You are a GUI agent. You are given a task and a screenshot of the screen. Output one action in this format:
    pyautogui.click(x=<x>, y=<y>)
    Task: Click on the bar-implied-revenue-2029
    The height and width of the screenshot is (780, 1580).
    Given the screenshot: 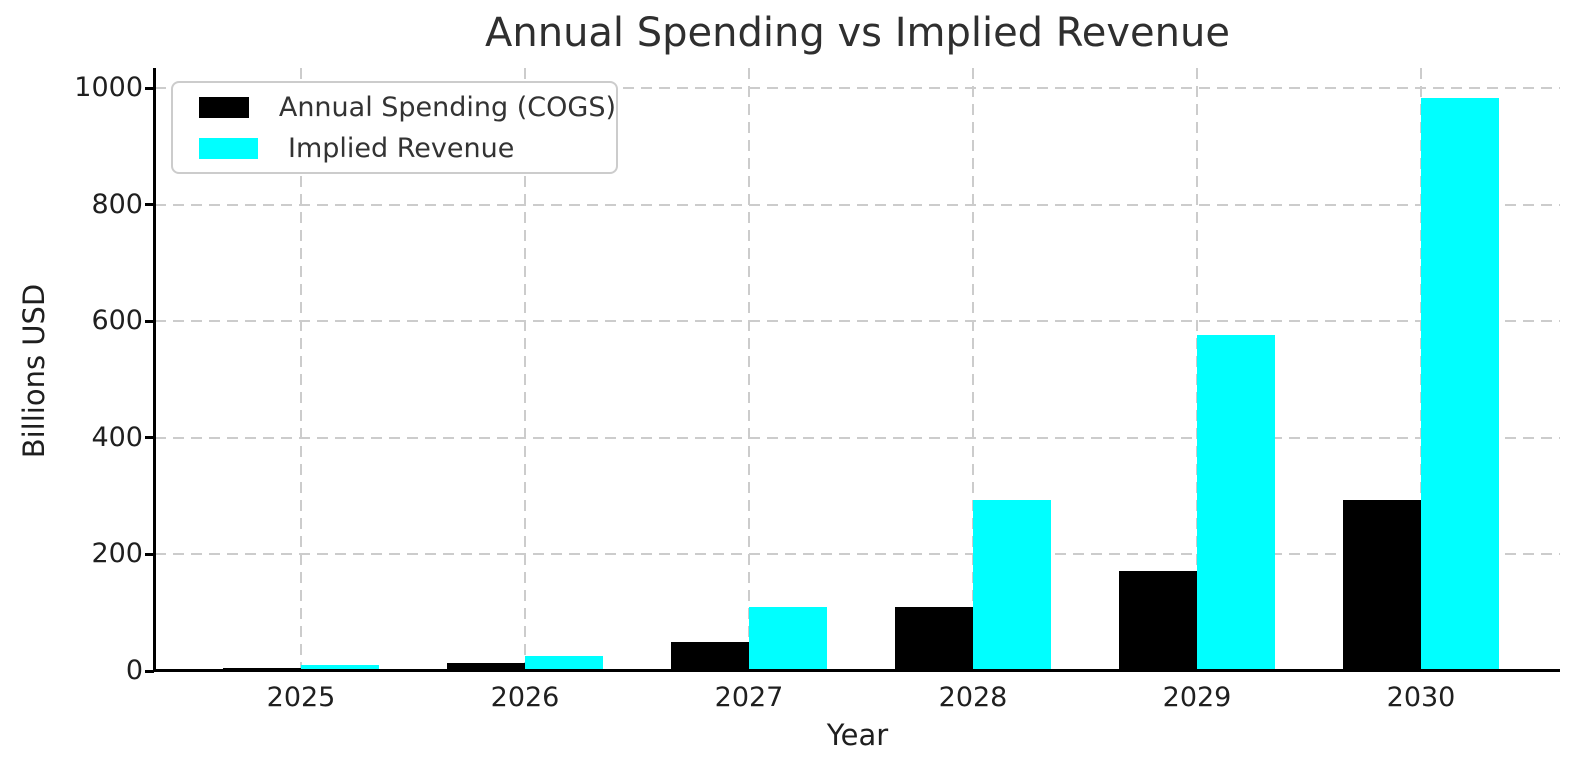 What is the action you would take?
    pyautogui.click(x=1236, y=503)
    